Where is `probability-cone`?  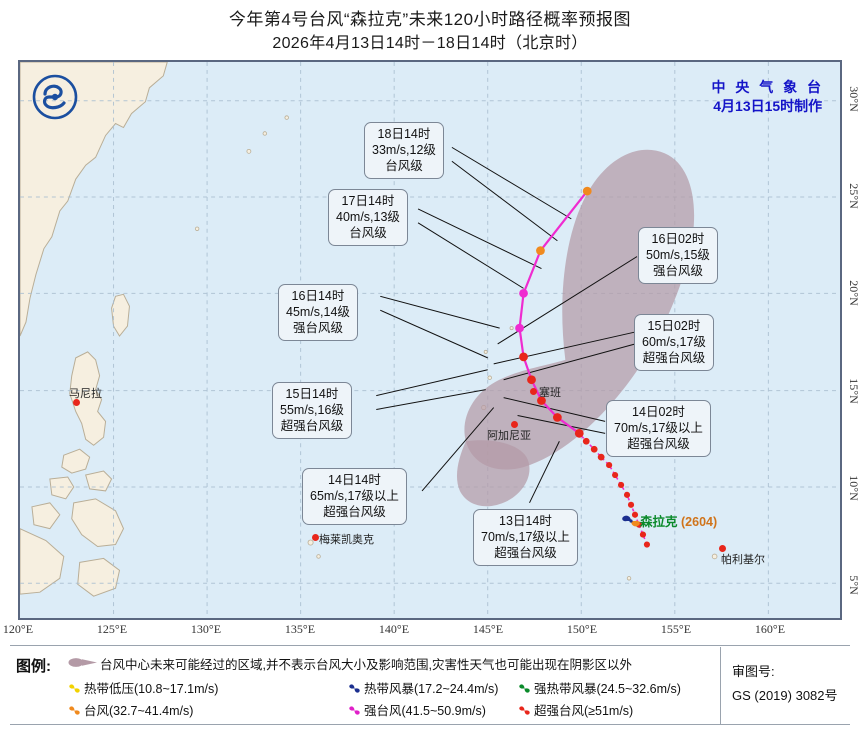
probability-cone is located at coordinates (579, 309).